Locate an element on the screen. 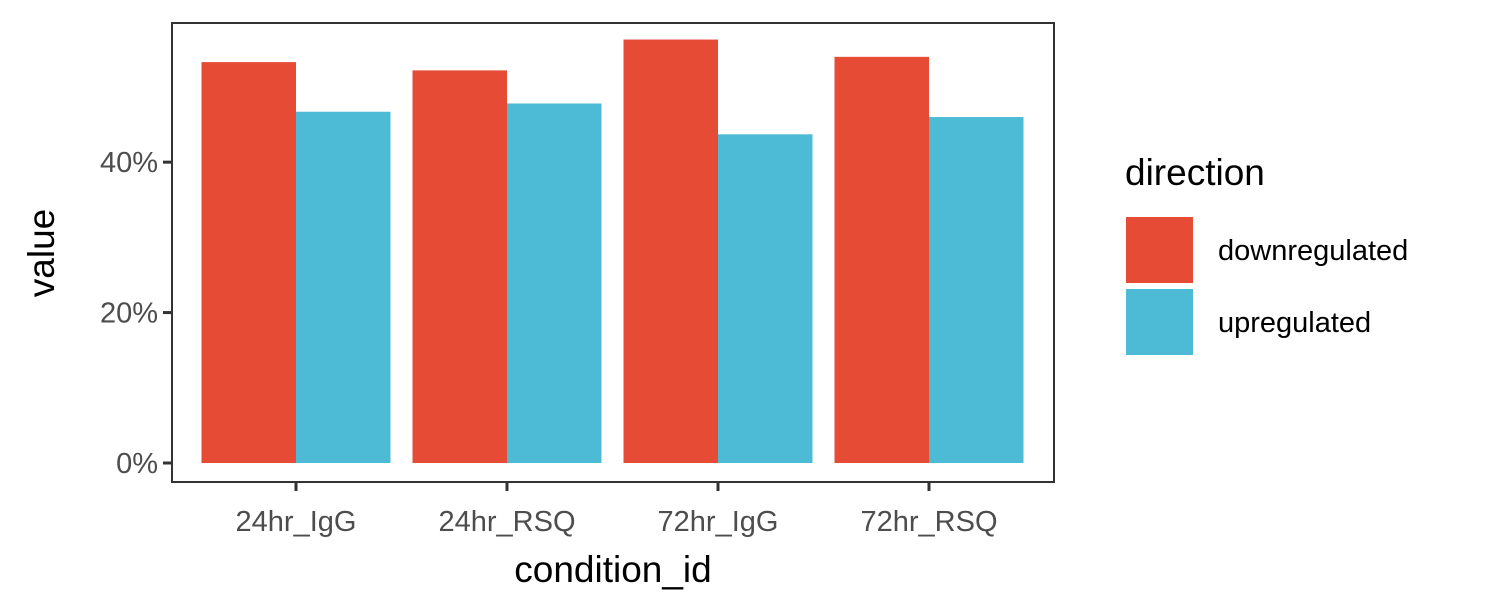  legend-key-downregulated is located at coordinates (1159, 250).